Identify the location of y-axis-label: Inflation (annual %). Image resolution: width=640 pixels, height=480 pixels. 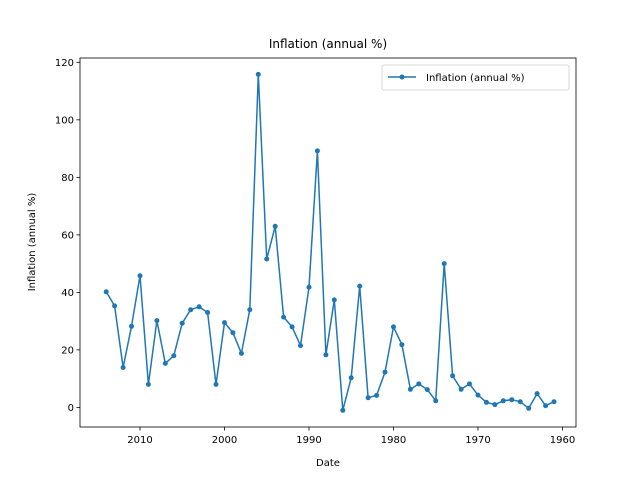
(32, 242).